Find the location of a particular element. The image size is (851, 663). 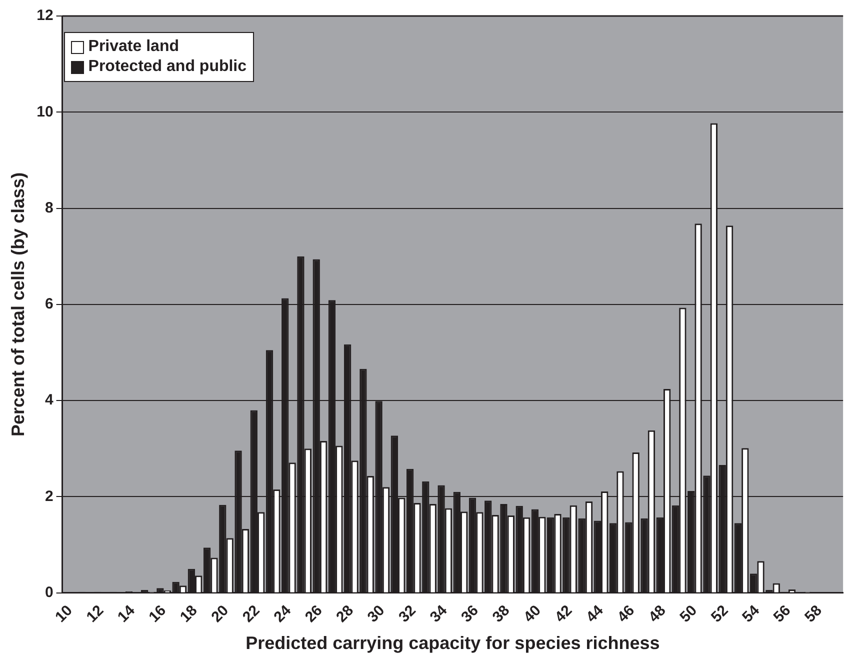

x-tick-label: 16 is located at coordinates (158, 614).